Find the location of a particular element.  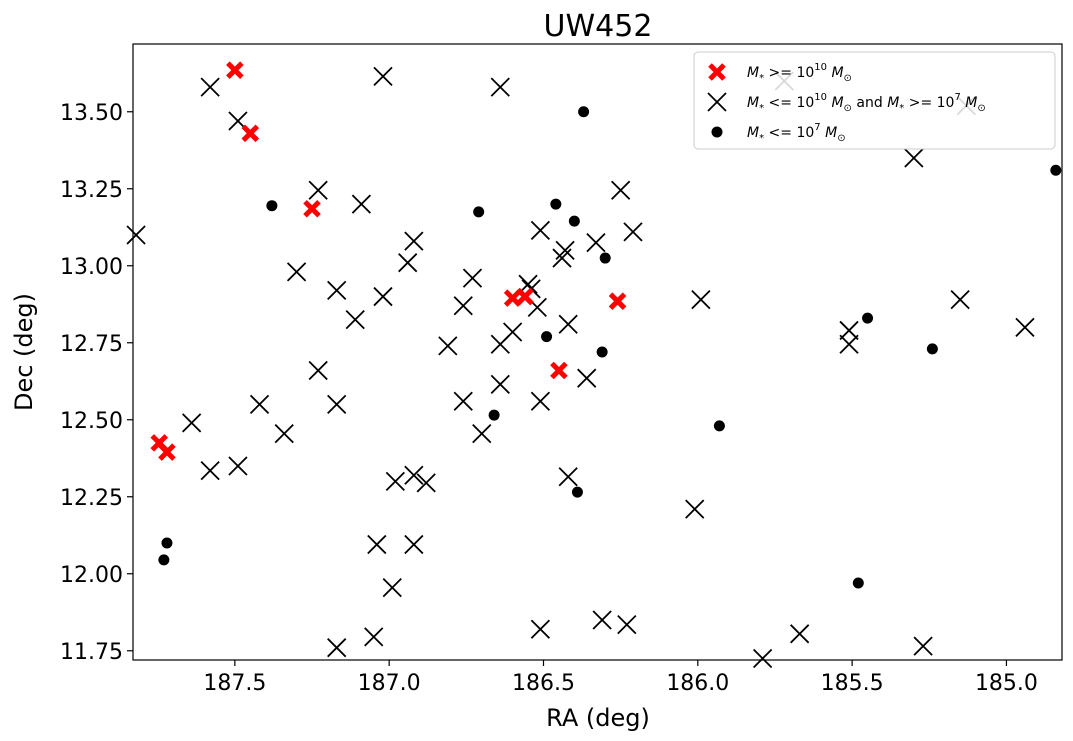

legend-label-2: M* <= 107 M⊙ is located at coordinates (796, 133).